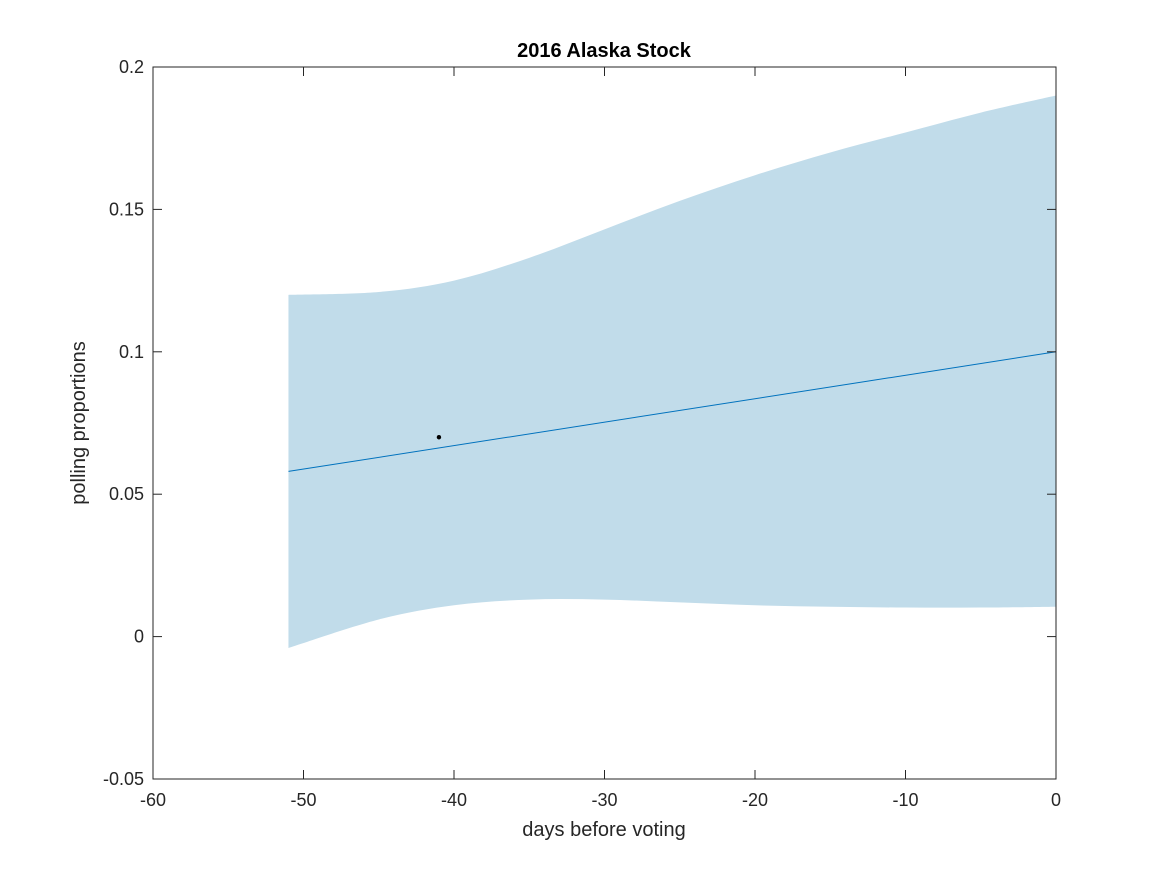 The image size is (1167, 875). What do you see at coordinates (439, 437) in the screenshot?
I see `data-point` at bounding box center [439, 437].